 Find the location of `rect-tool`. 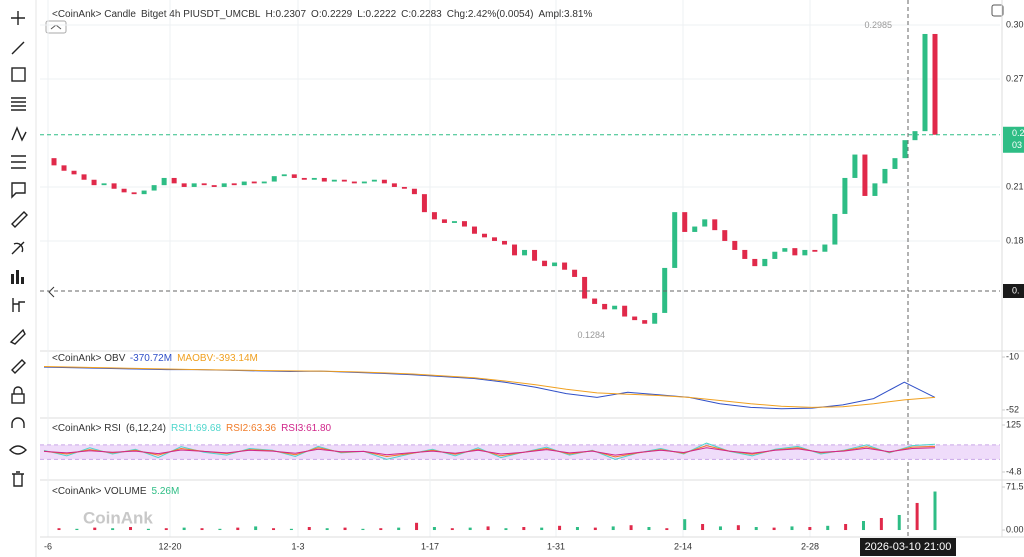

rect-tool is located at coordinates (18, 74).